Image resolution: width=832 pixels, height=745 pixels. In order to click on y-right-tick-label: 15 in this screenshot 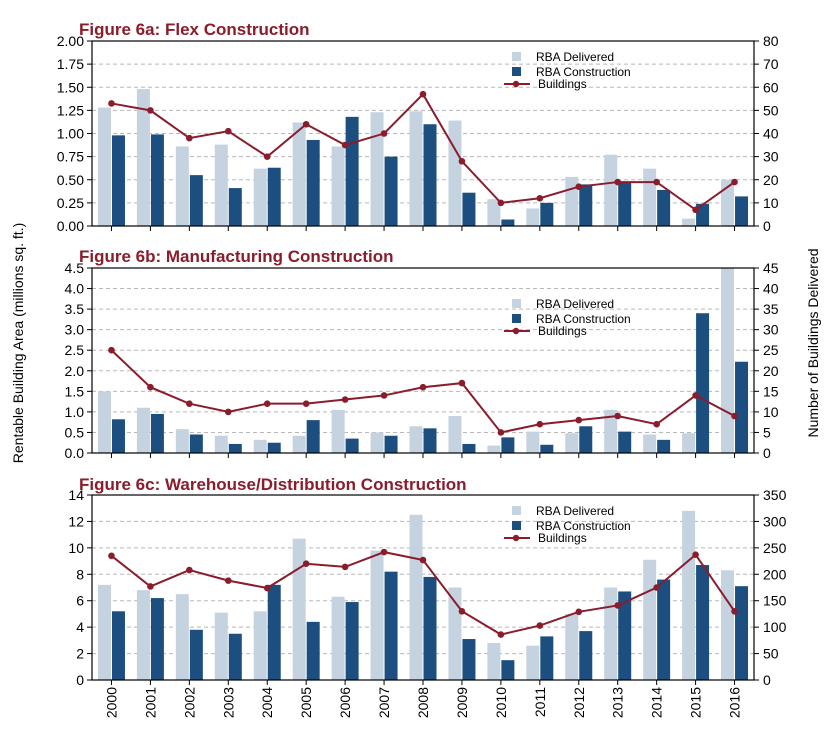, I will do `click(771, 391)`.